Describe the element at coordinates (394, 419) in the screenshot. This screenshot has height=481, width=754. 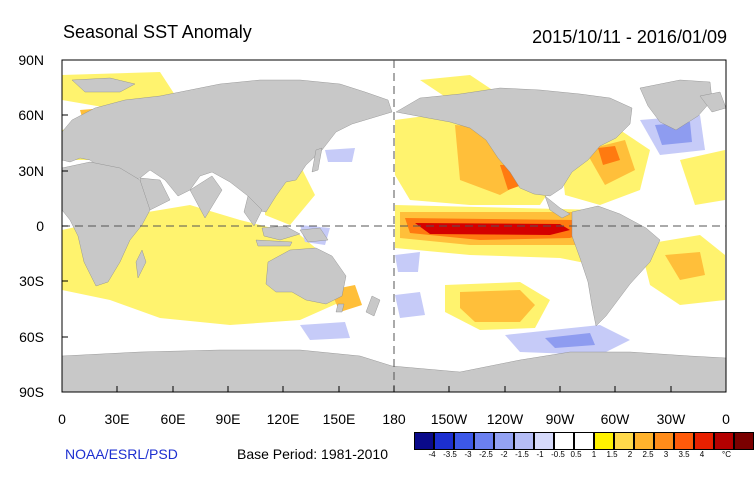
I see `lon-label-180: 180` at that location.